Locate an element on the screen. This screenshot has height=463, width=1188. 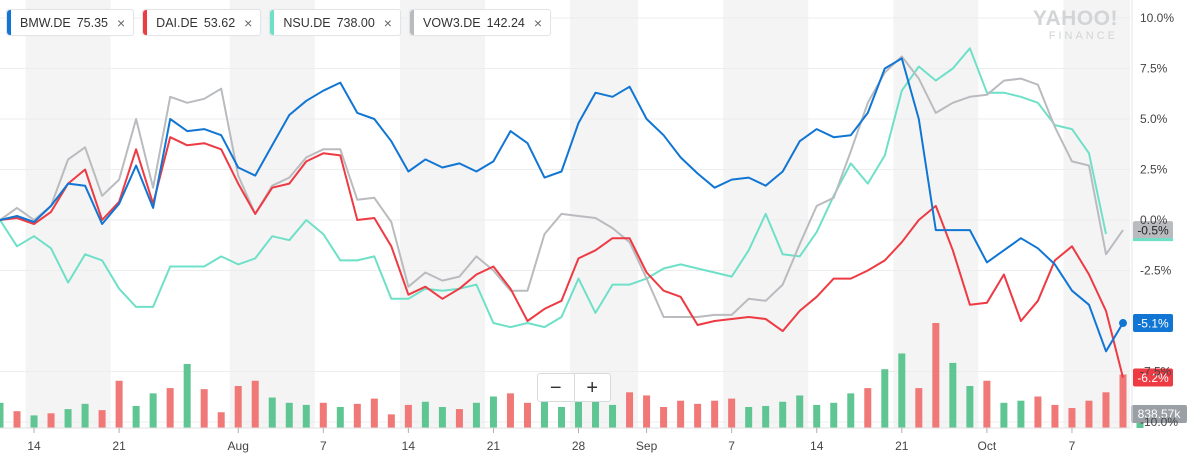
zoom-out-button: − is located at coordinates (555, 387).